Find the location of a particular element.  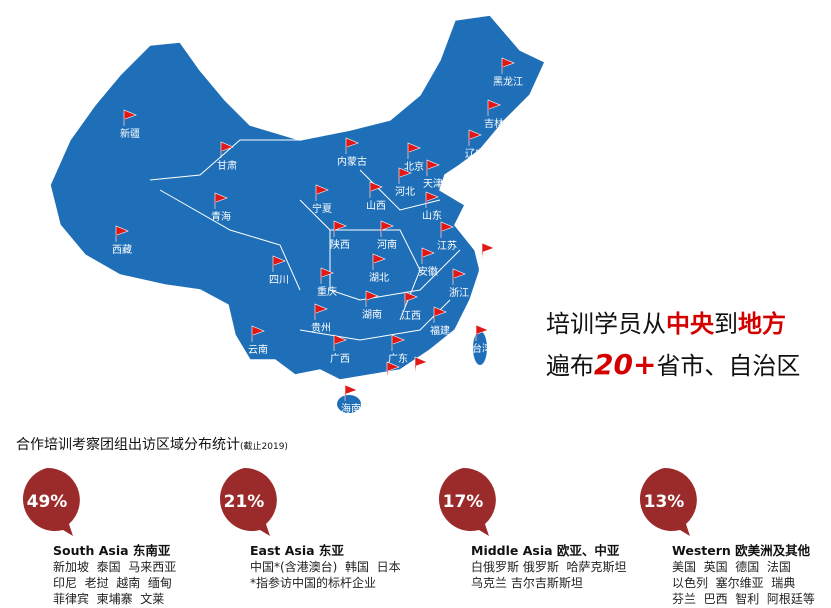

text: 遍布 is located at coordinates (570, 366).